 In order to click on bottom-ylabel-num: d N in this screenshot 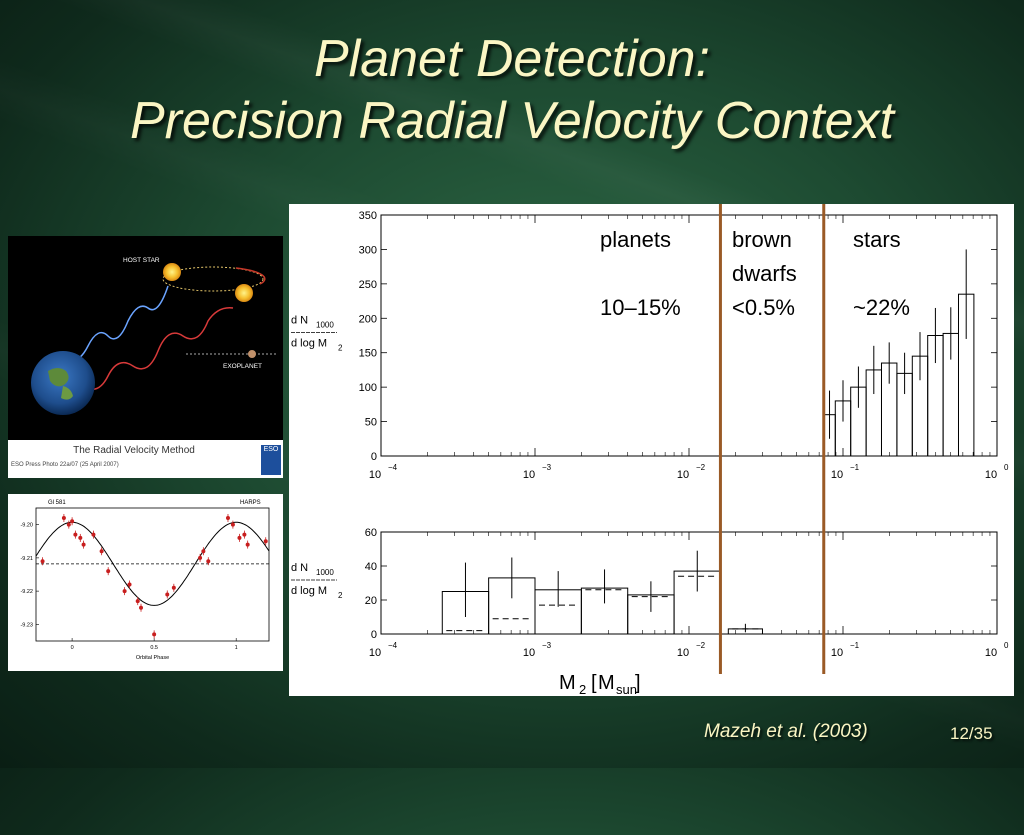, I will do `click(299, 568)`.